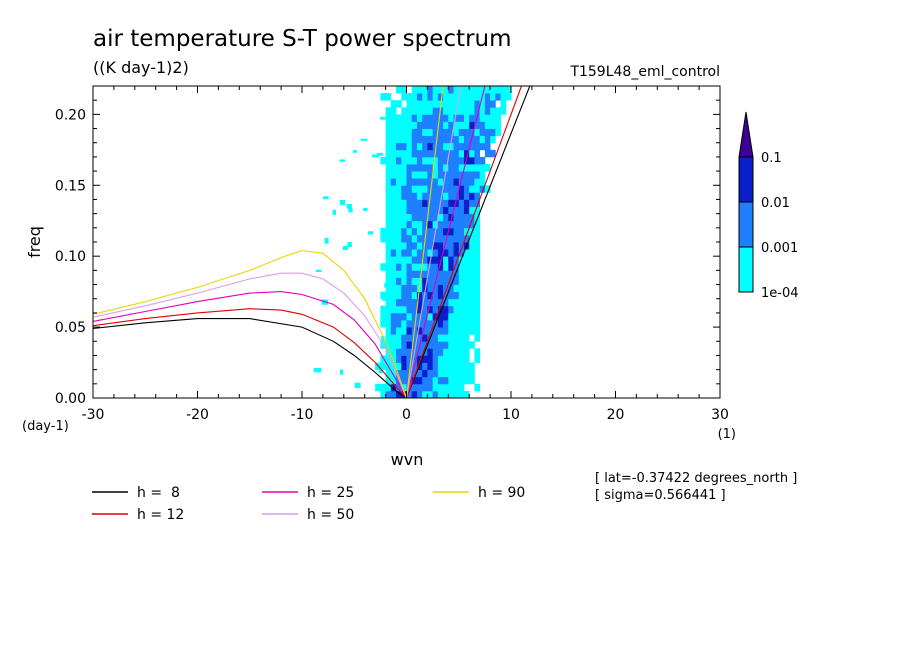 The height and width of the screenshot is (654, 904). Describe the element at coordinates (746, 269) in the screenshot. I see `colorbar-swatch` at that location.